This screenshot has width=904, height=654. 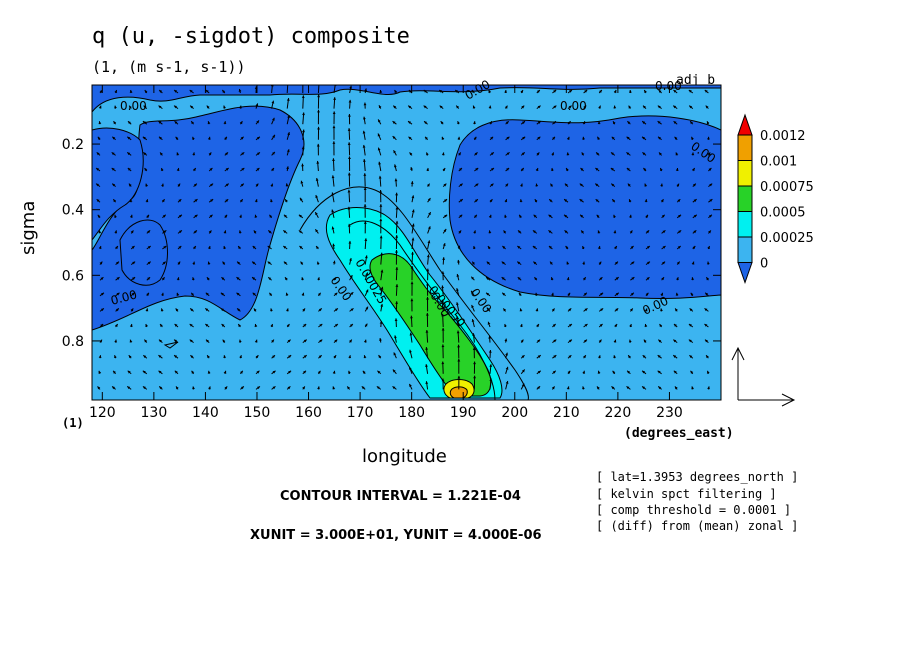 I want to click on x-tick-label: 160, so click(x=308, y=413).